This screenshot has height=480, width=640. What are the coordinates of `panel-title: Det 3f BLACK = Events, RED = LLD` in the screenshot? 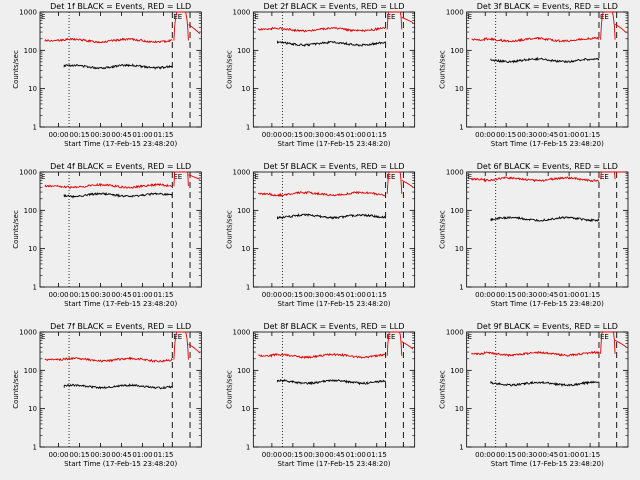 It's located at (547, 6).